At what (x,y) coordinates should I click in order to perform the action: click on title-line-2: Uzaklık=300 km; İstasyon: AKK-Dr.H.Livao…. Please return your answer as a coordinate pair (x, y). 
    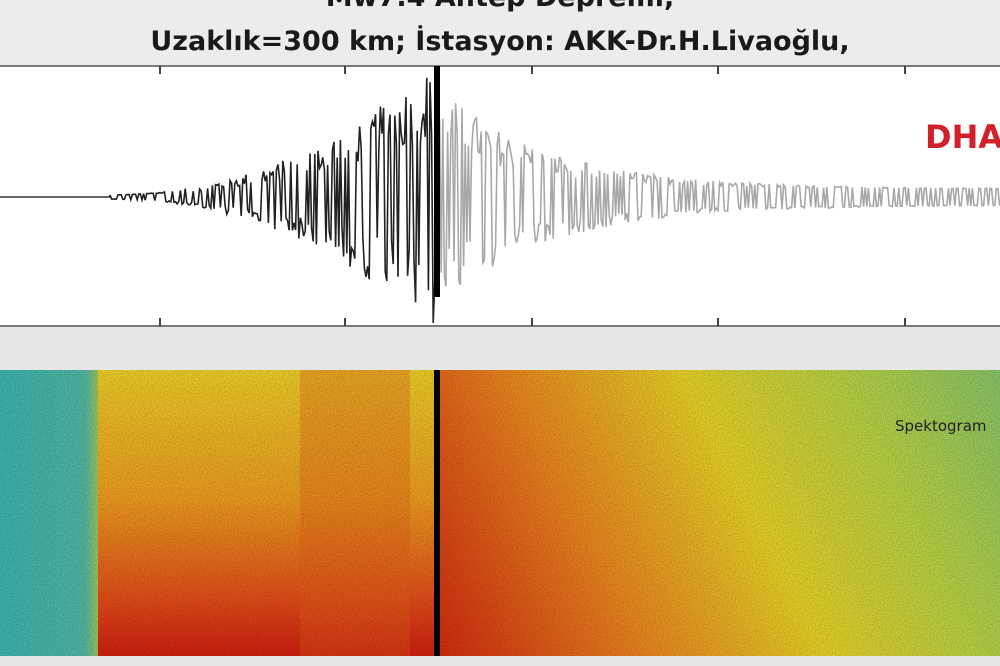
    Looking at the image, I should click on (499, 41).